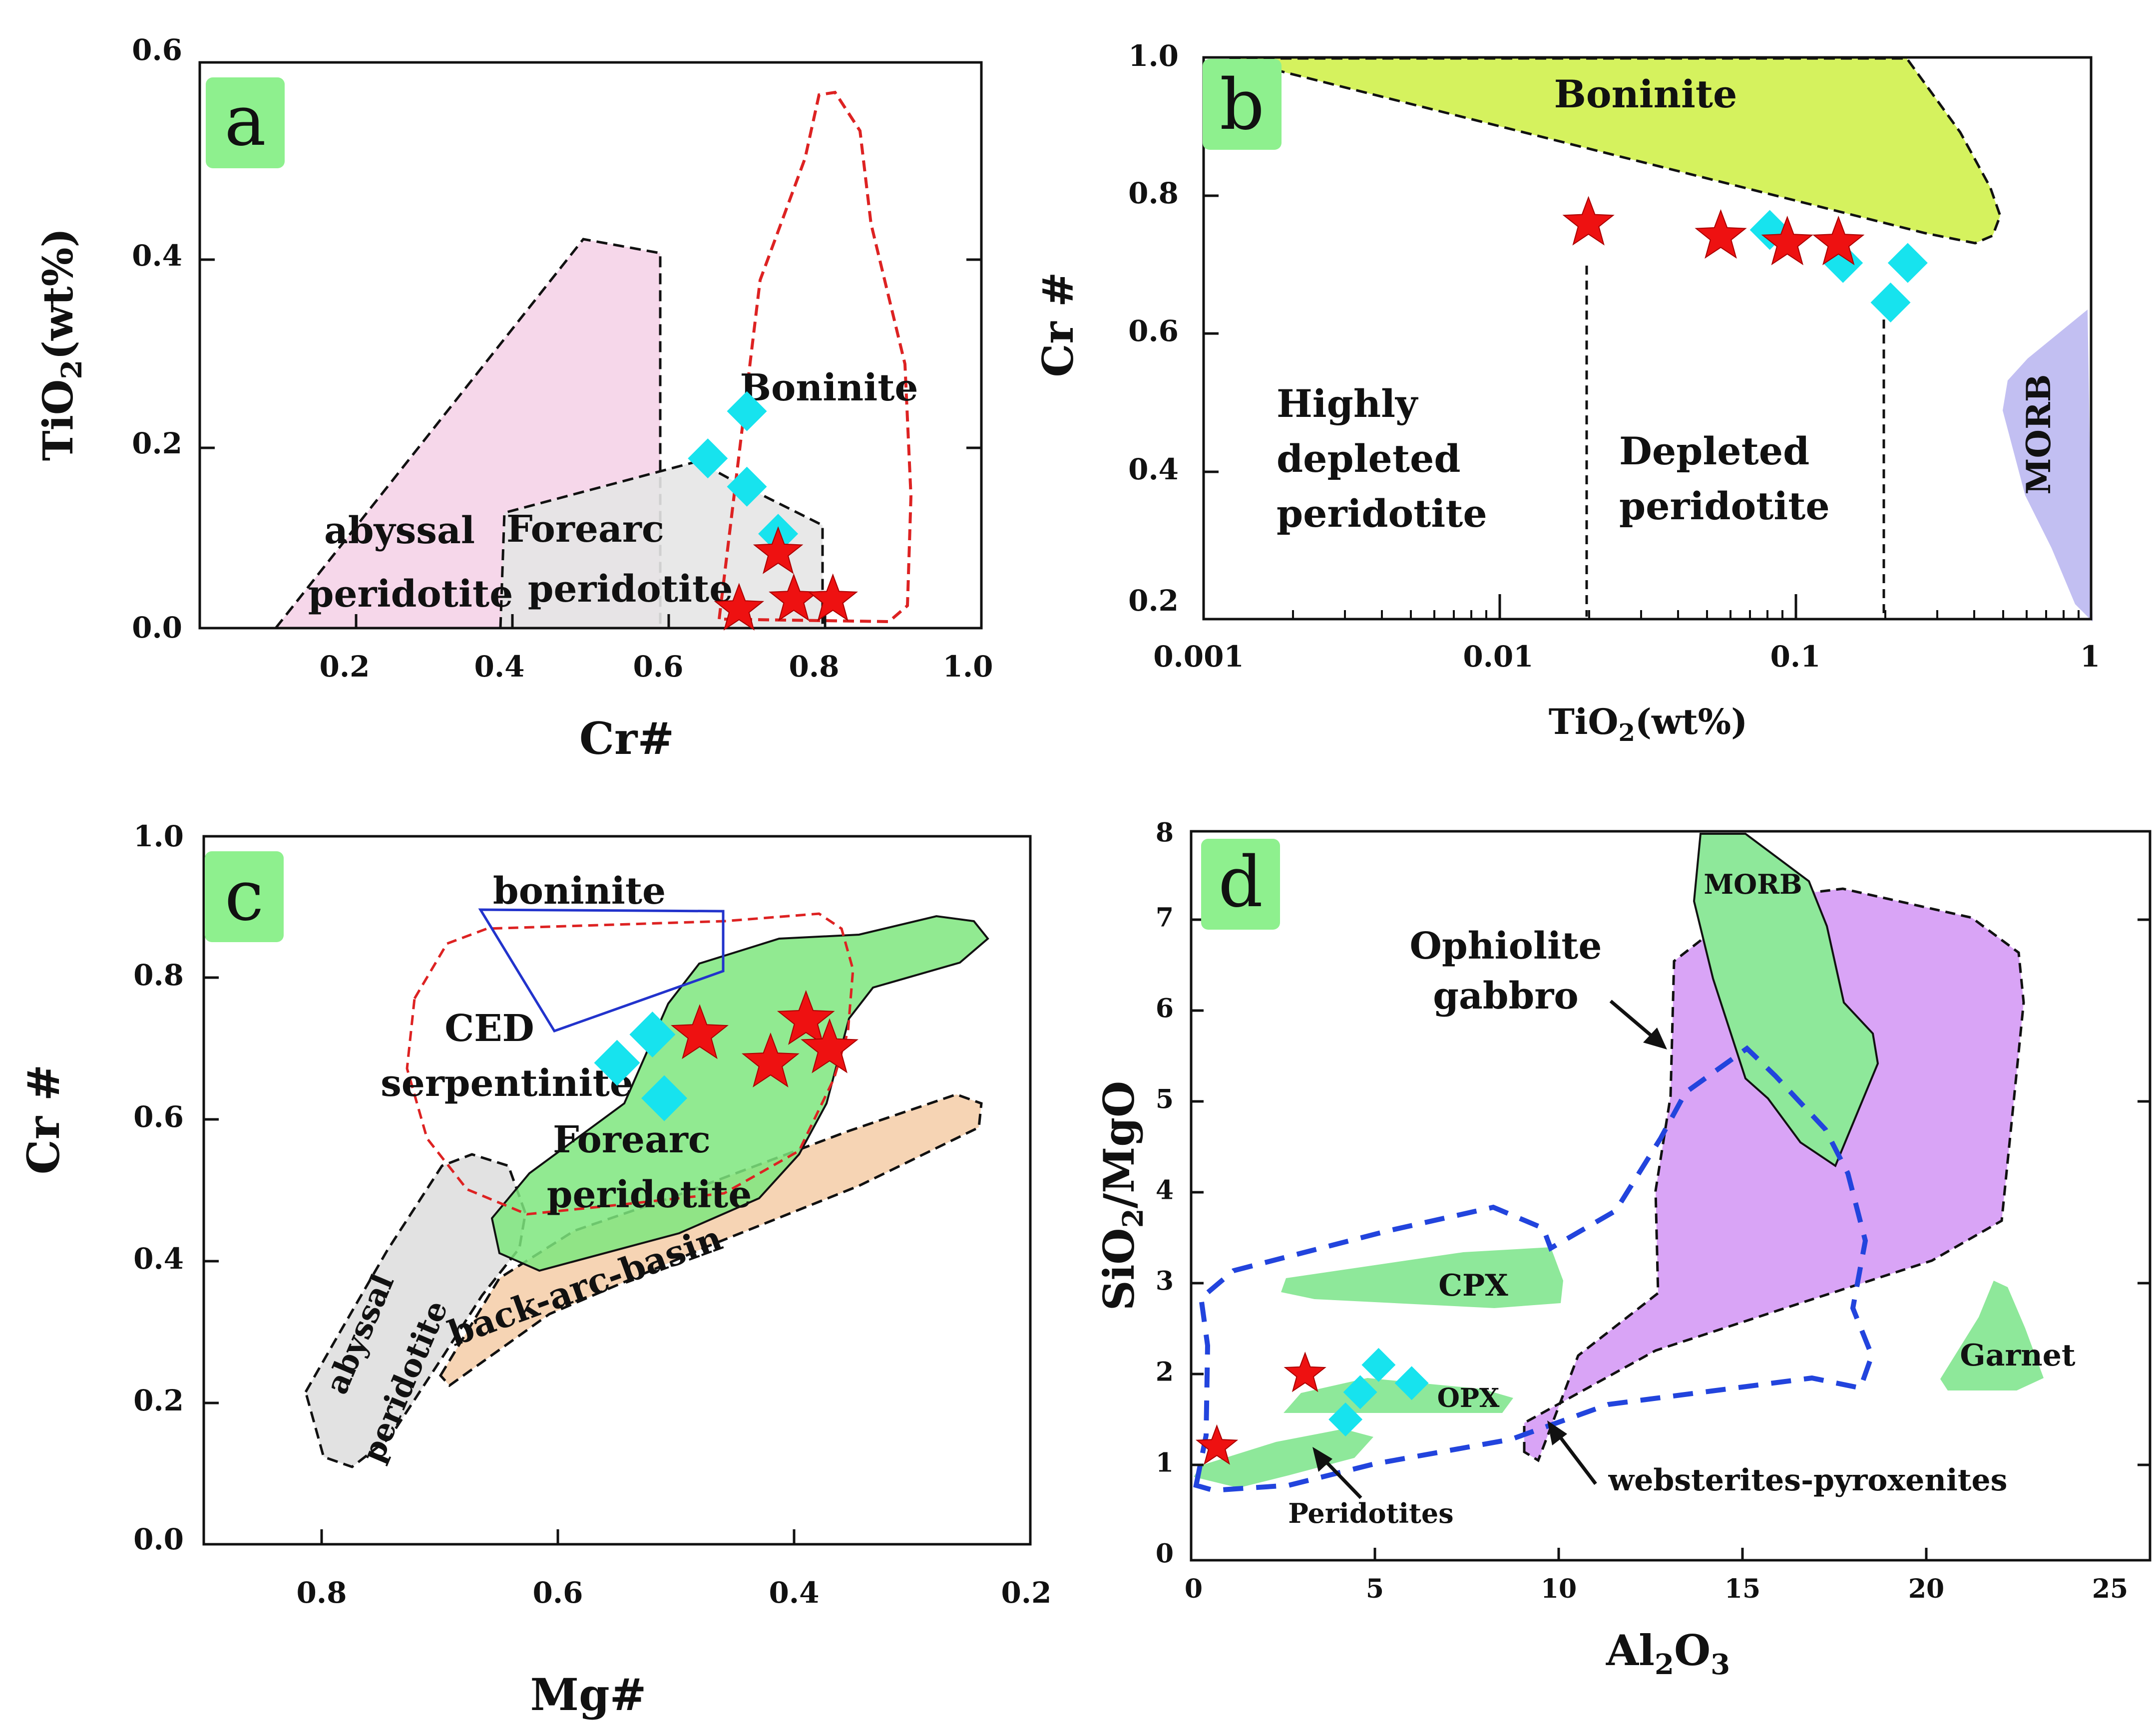  I want to click on tick-label: 0.001, so click(1198, 657).